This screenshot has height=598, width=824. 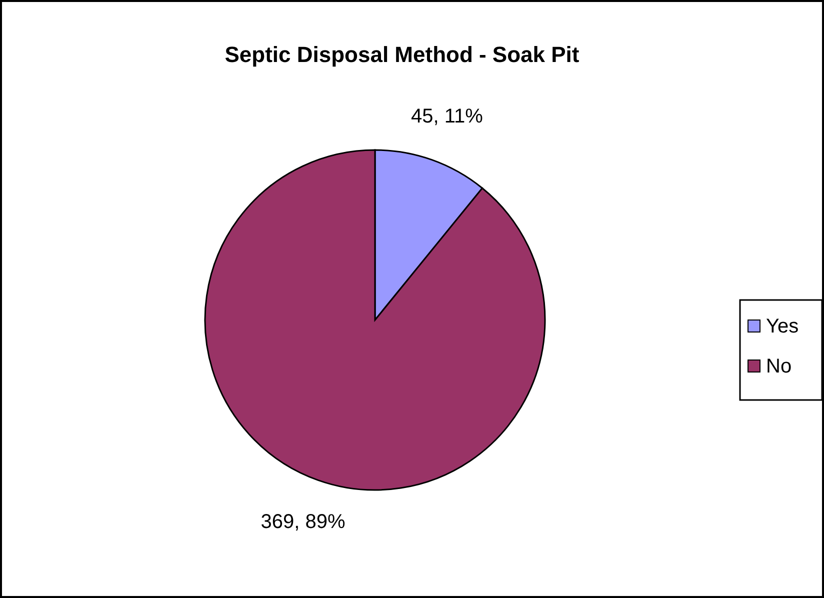 What do you see at coordinates (303, 521) in the screenshot?
I see `data-label: 369, 89%` at bounding box center [303, 521].